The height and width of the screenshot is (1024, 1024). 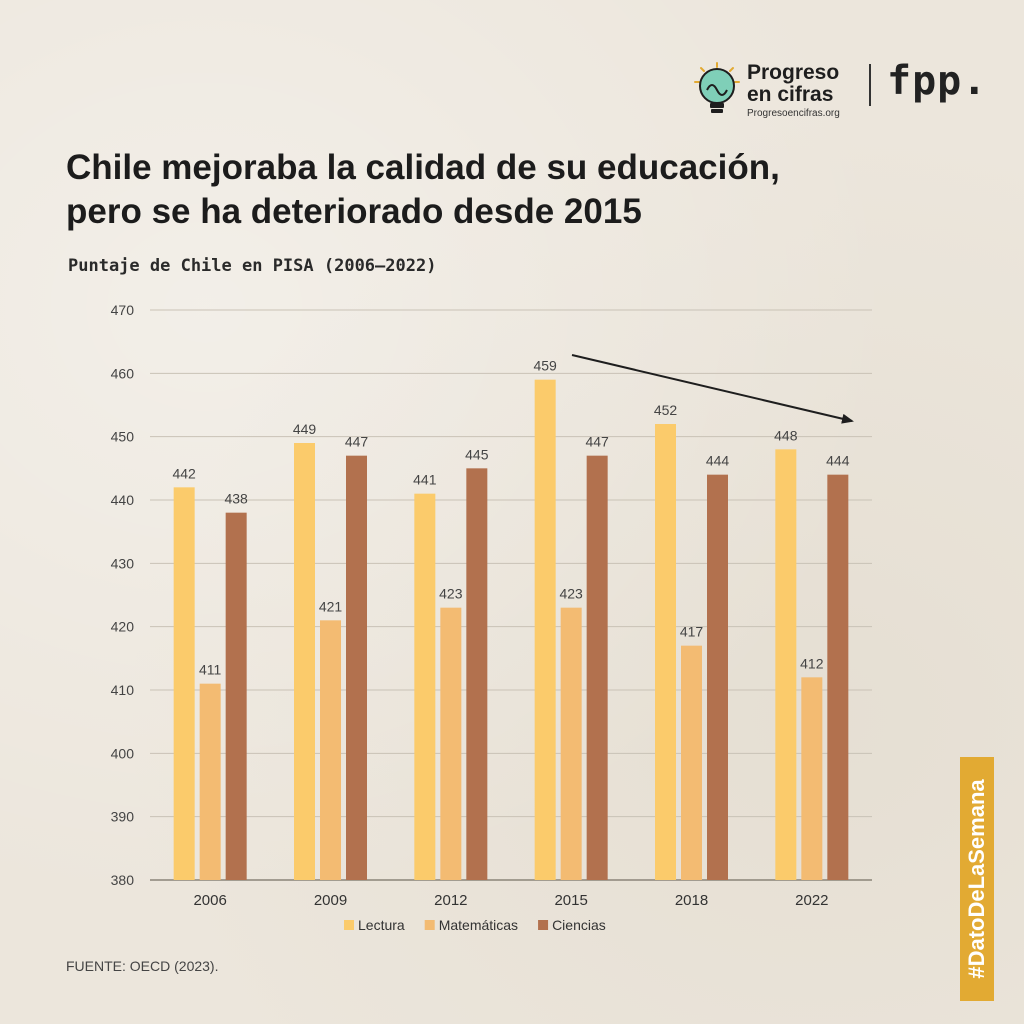 What do you see at coordinates (210, 670) in the screenshot?
I see `data-label: 411` at bounding box center [210, 670].